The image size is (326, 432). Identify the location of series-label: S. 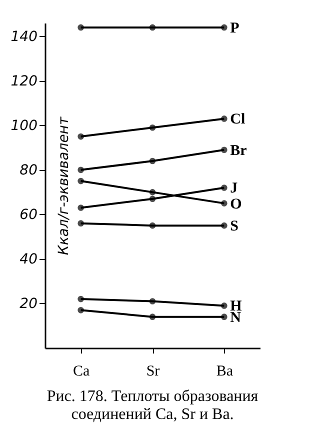
(234, 226).